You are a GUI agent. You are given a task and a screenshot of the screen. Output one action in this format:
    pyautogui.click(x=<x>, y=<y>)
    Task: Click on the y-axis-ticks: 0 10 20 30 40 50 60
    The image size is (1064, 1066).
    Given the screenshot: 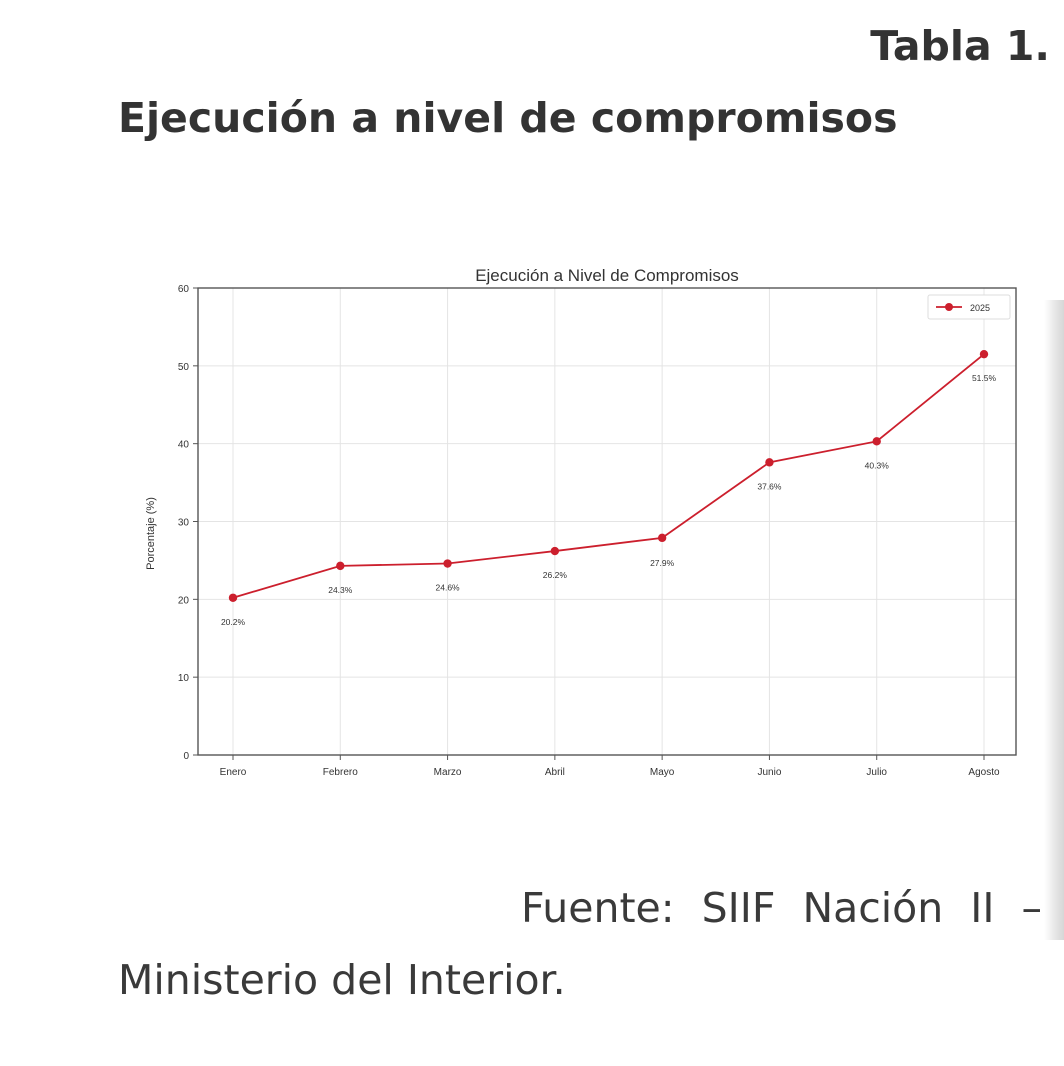 What is the action you would take?
    pyautogui.click(x=188, y=523)
    